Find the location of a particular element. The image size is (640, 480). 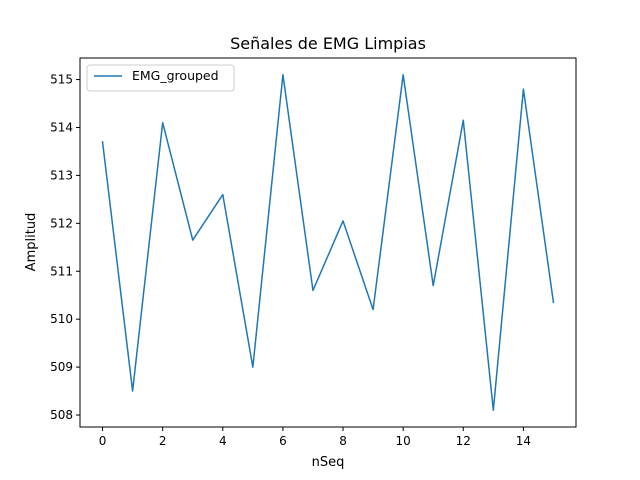

x-tick-label: 4 is located at coordinates (223, 441).